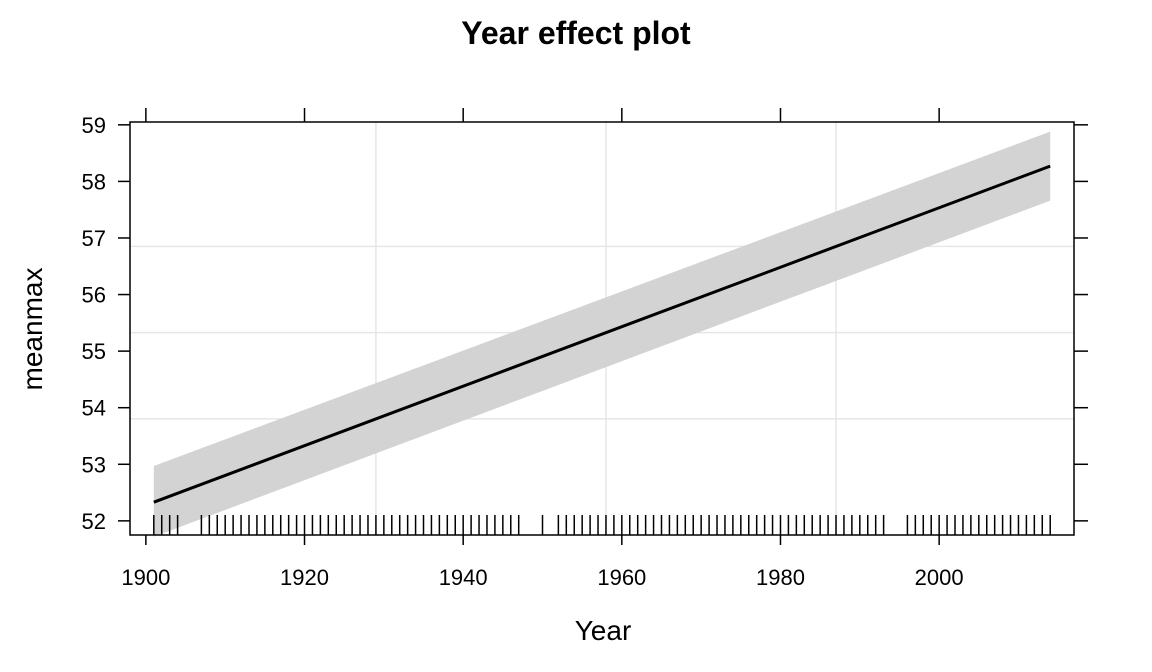 Image resolution: width=1152 pixels, height=672 pixels. I want to click on x-tick-label: 1900, so click(145, 577).